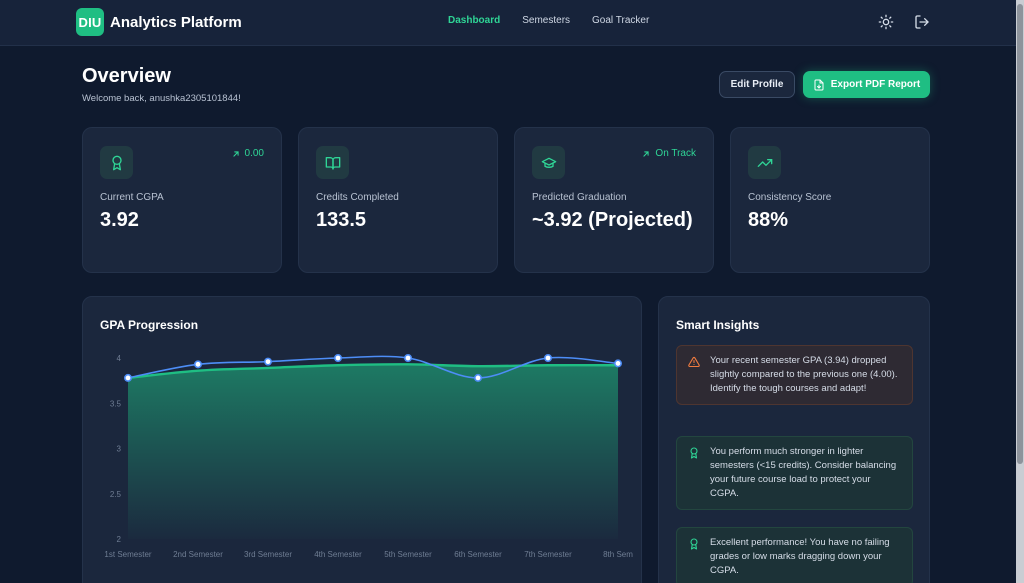 Image resolution: width=1024 pixels, height=583 pixels. Describe the element at coordinates (182, 200) in the screenshot. I see `stat-card-cgpa: 0.00 Current CGPA 3.92` at that location.